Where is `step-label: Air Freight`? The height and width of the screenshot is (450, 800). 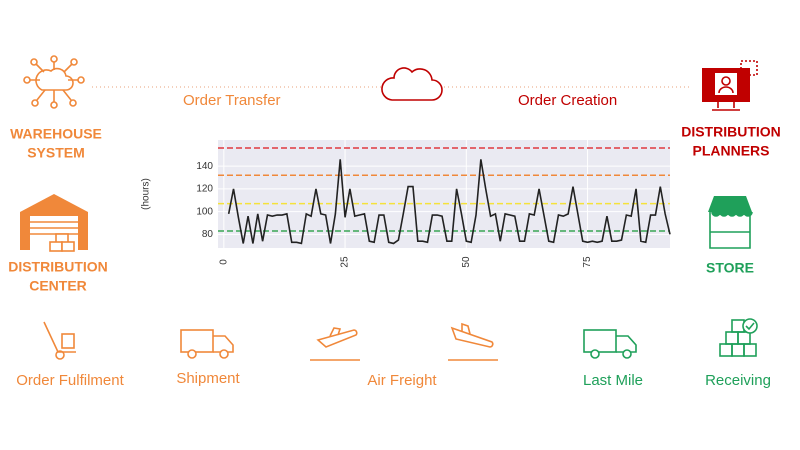
step-label: Air Freight is located at coordinates (402, 380).